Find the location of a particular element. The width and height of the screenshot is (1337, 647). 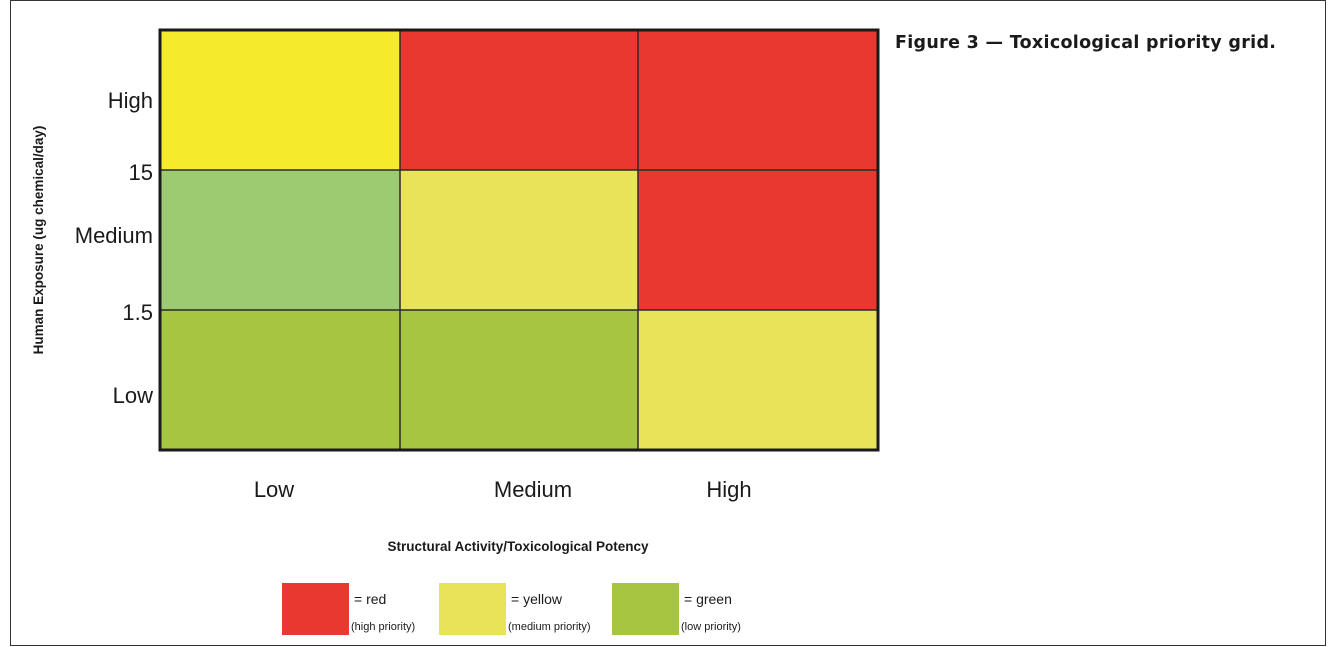

x-tick-label-low: Low is located at coordinates (274, 489).